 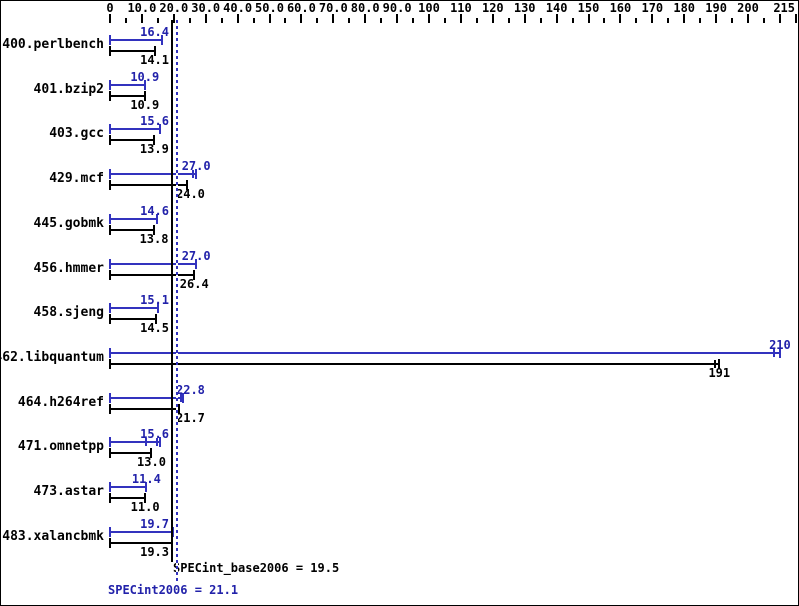 What do you see at coordinates (256, 568) in the screenshot?
I see `base-score-caption: SPECint_base2006 = 19.5` at bounding box center [256, 568].